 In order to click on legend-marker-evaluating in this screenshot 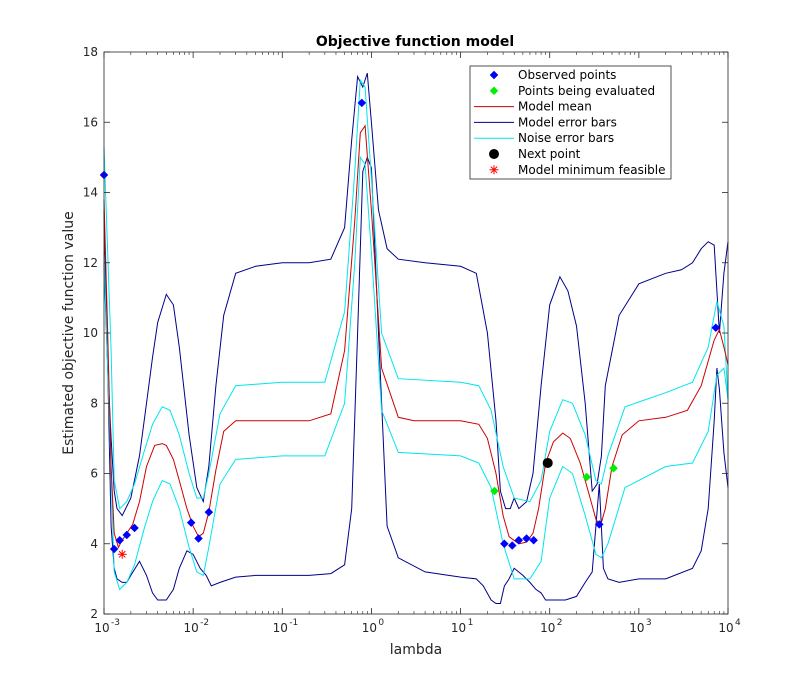, I will do `click(494, 91)`.